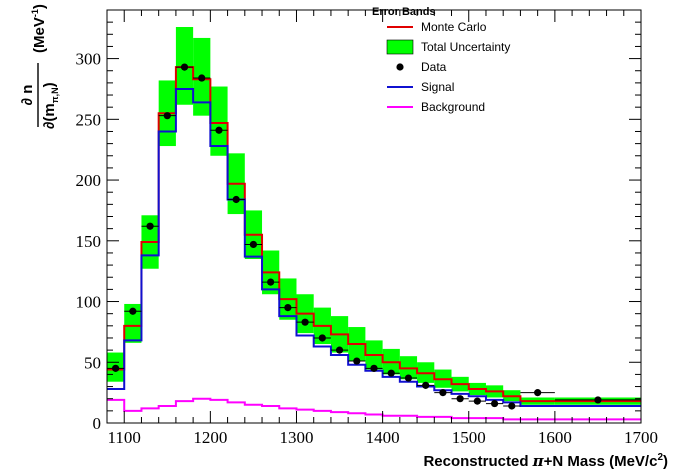 Image resolution: width=675 pixels, height=471 pixels. I want to click on y-tick-label: 0, so click(97, 423).